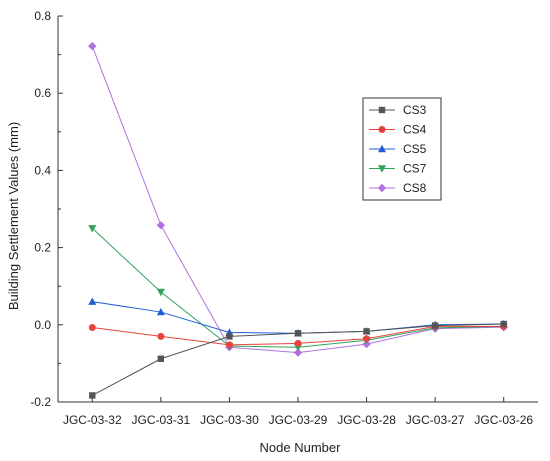 This screenshot has width=550, height=461. I want to click on legend-label: CS3, so click(415, 110).